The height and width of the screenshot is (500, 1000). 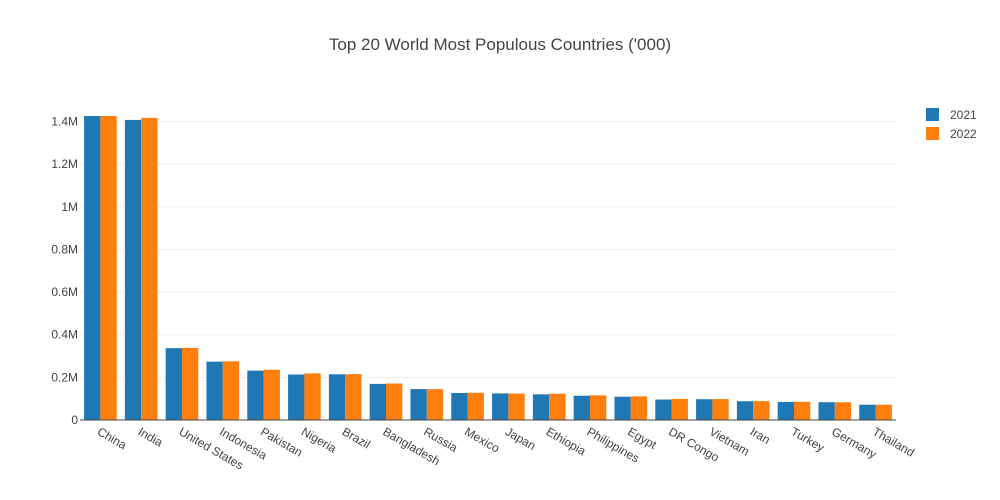 What do you see at coordinates (74, 420) in the screenshot?
I see `y-tick-label: 0` at bounding box center [74, 420].